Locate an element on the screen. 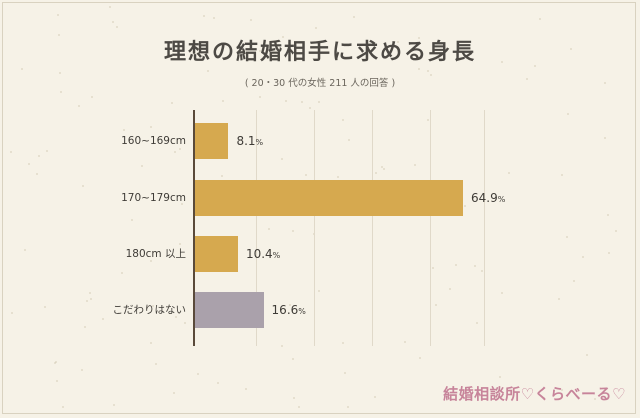  brand-logo: 結婚相談所♡くらべーる♡ is located at coordinates (534, 394).